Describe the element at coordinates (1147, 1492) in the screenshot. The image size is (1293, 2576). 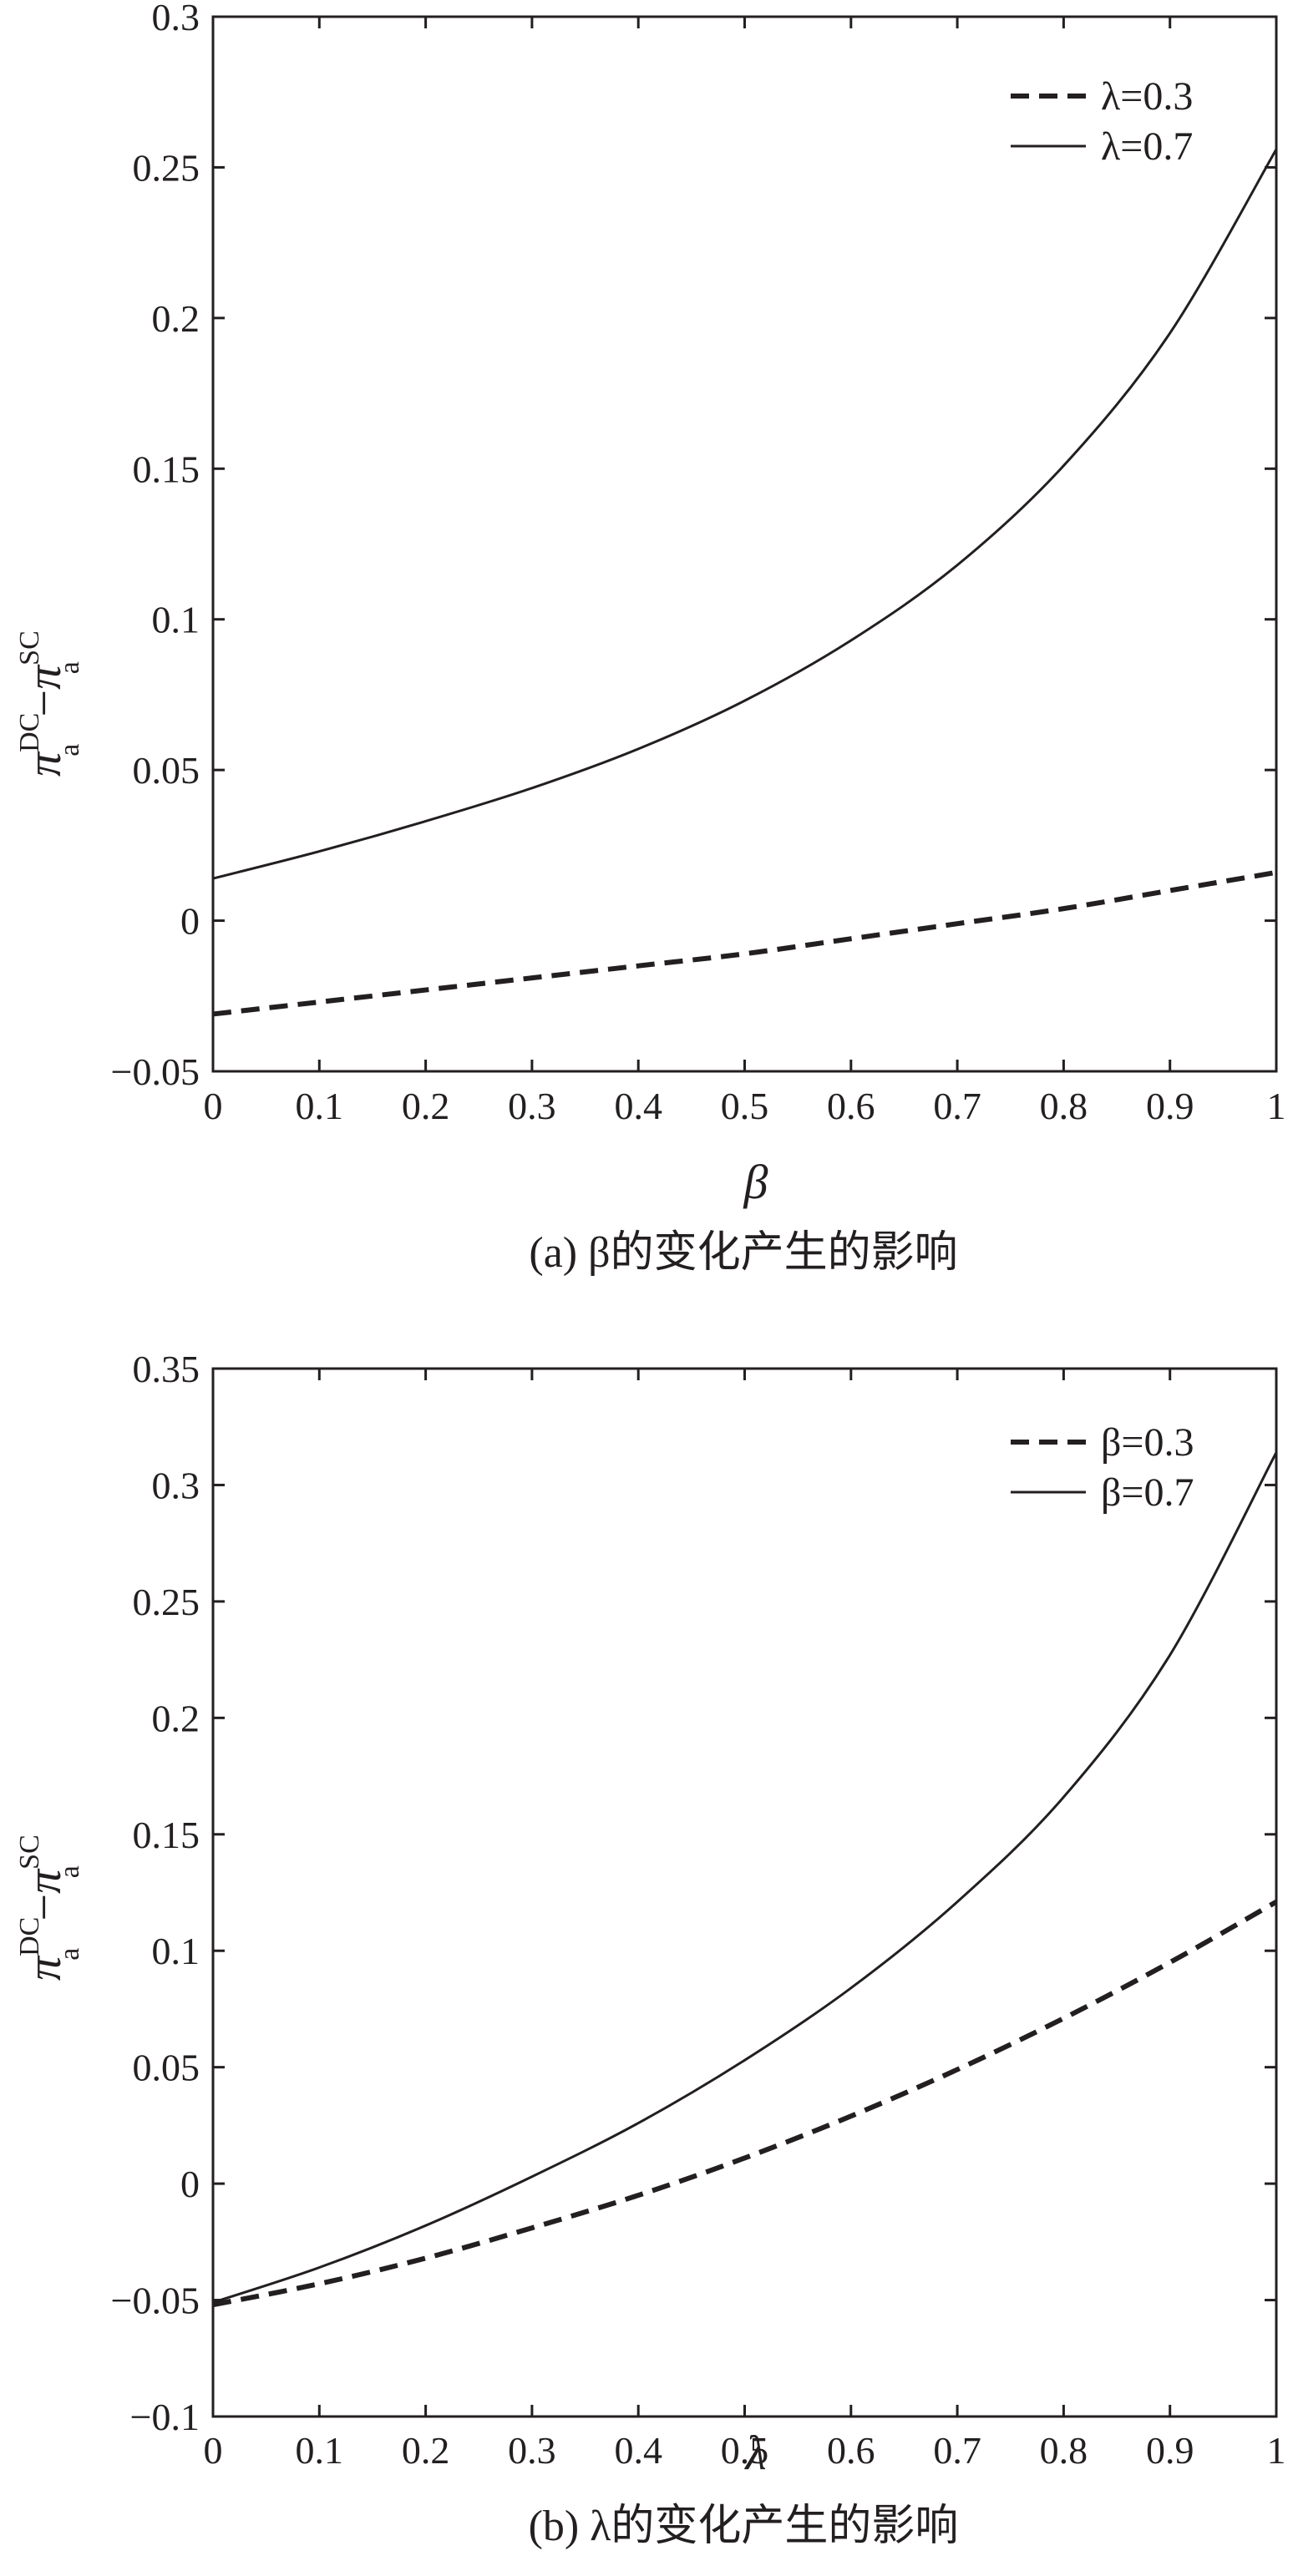
I see `legend-label-2: β=0.7` at that location.